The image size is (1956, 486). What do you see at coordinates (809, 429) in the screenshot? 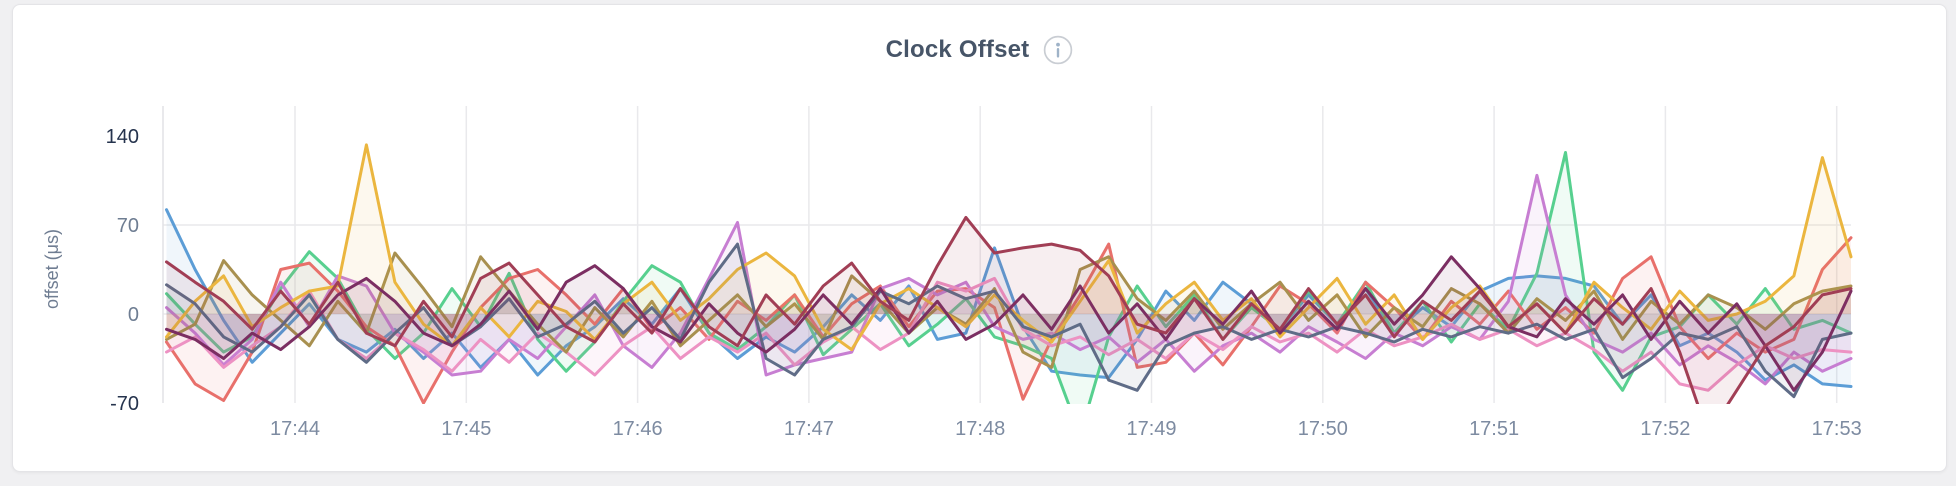
I see `x-tick-label: 17:47` at bounding box center [809, 429].